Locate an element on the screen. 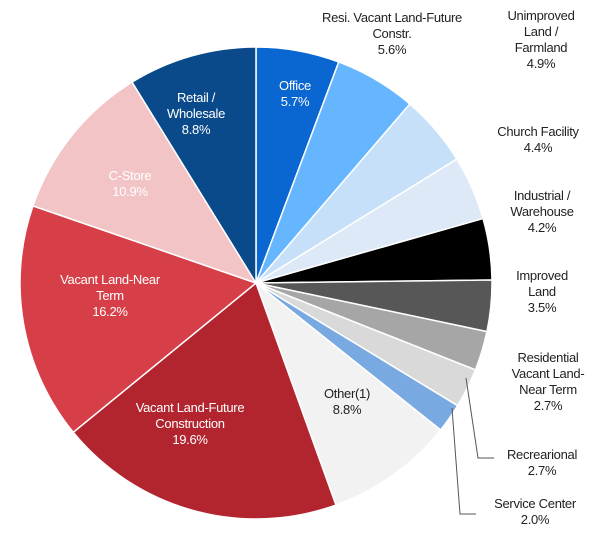  slice-name: Residential Vacant Land-Near Term is located at coordinates (548, 373).